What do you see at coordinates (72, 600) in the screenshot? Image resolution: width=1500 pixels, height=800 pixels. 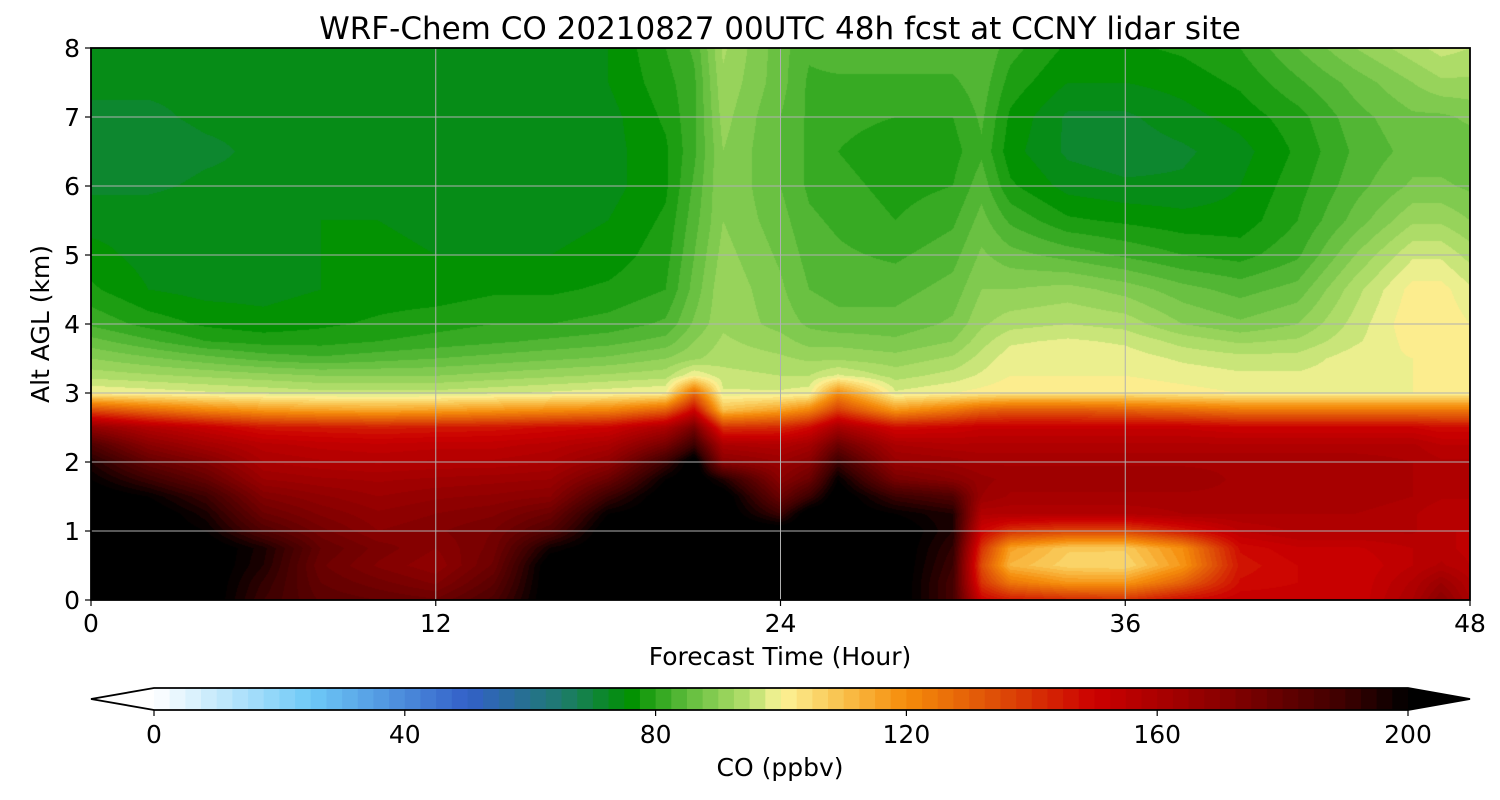 I see `y-tick-label: 0` at bounding box center [72, 600].